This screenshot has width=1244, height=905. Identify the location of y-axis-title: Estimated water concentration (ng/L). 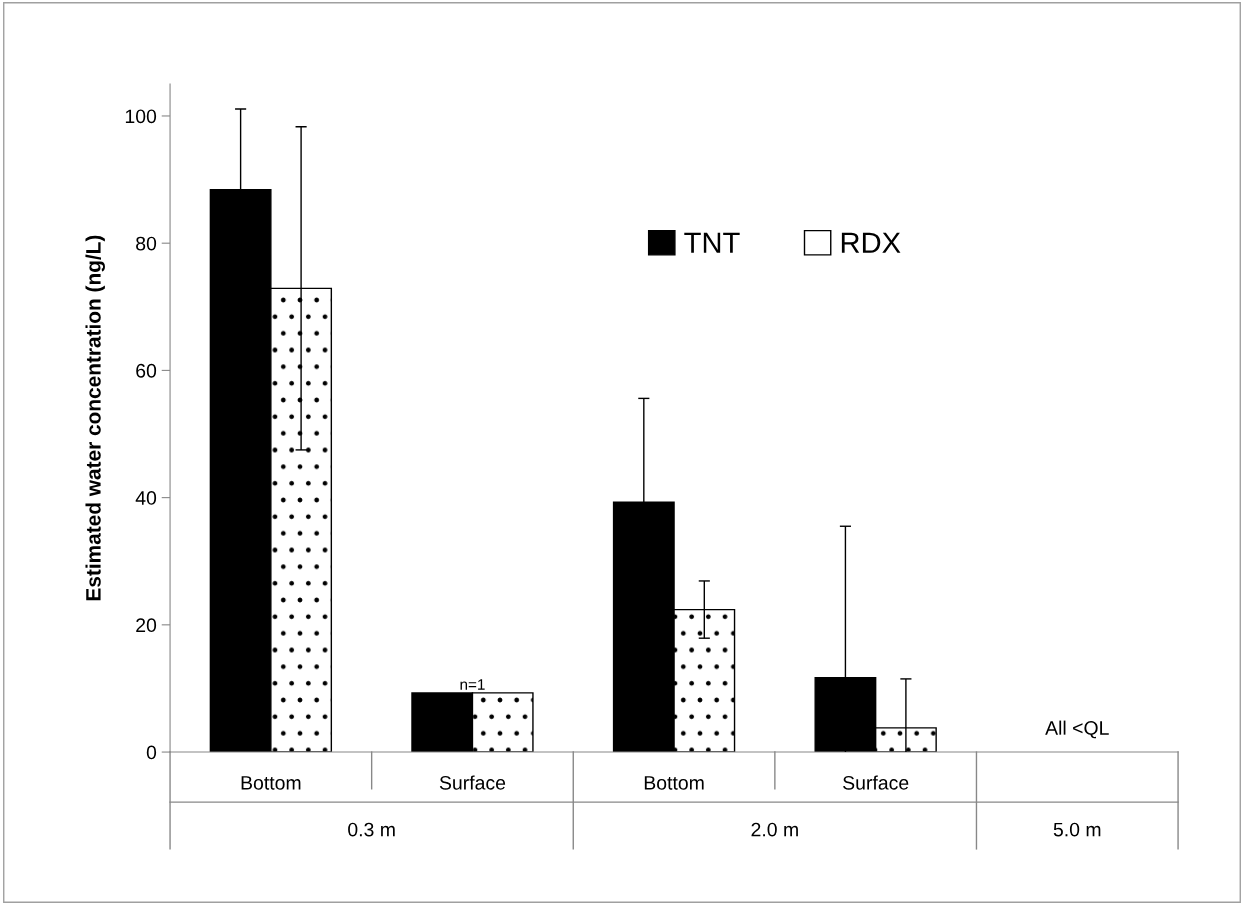
(95, 418).